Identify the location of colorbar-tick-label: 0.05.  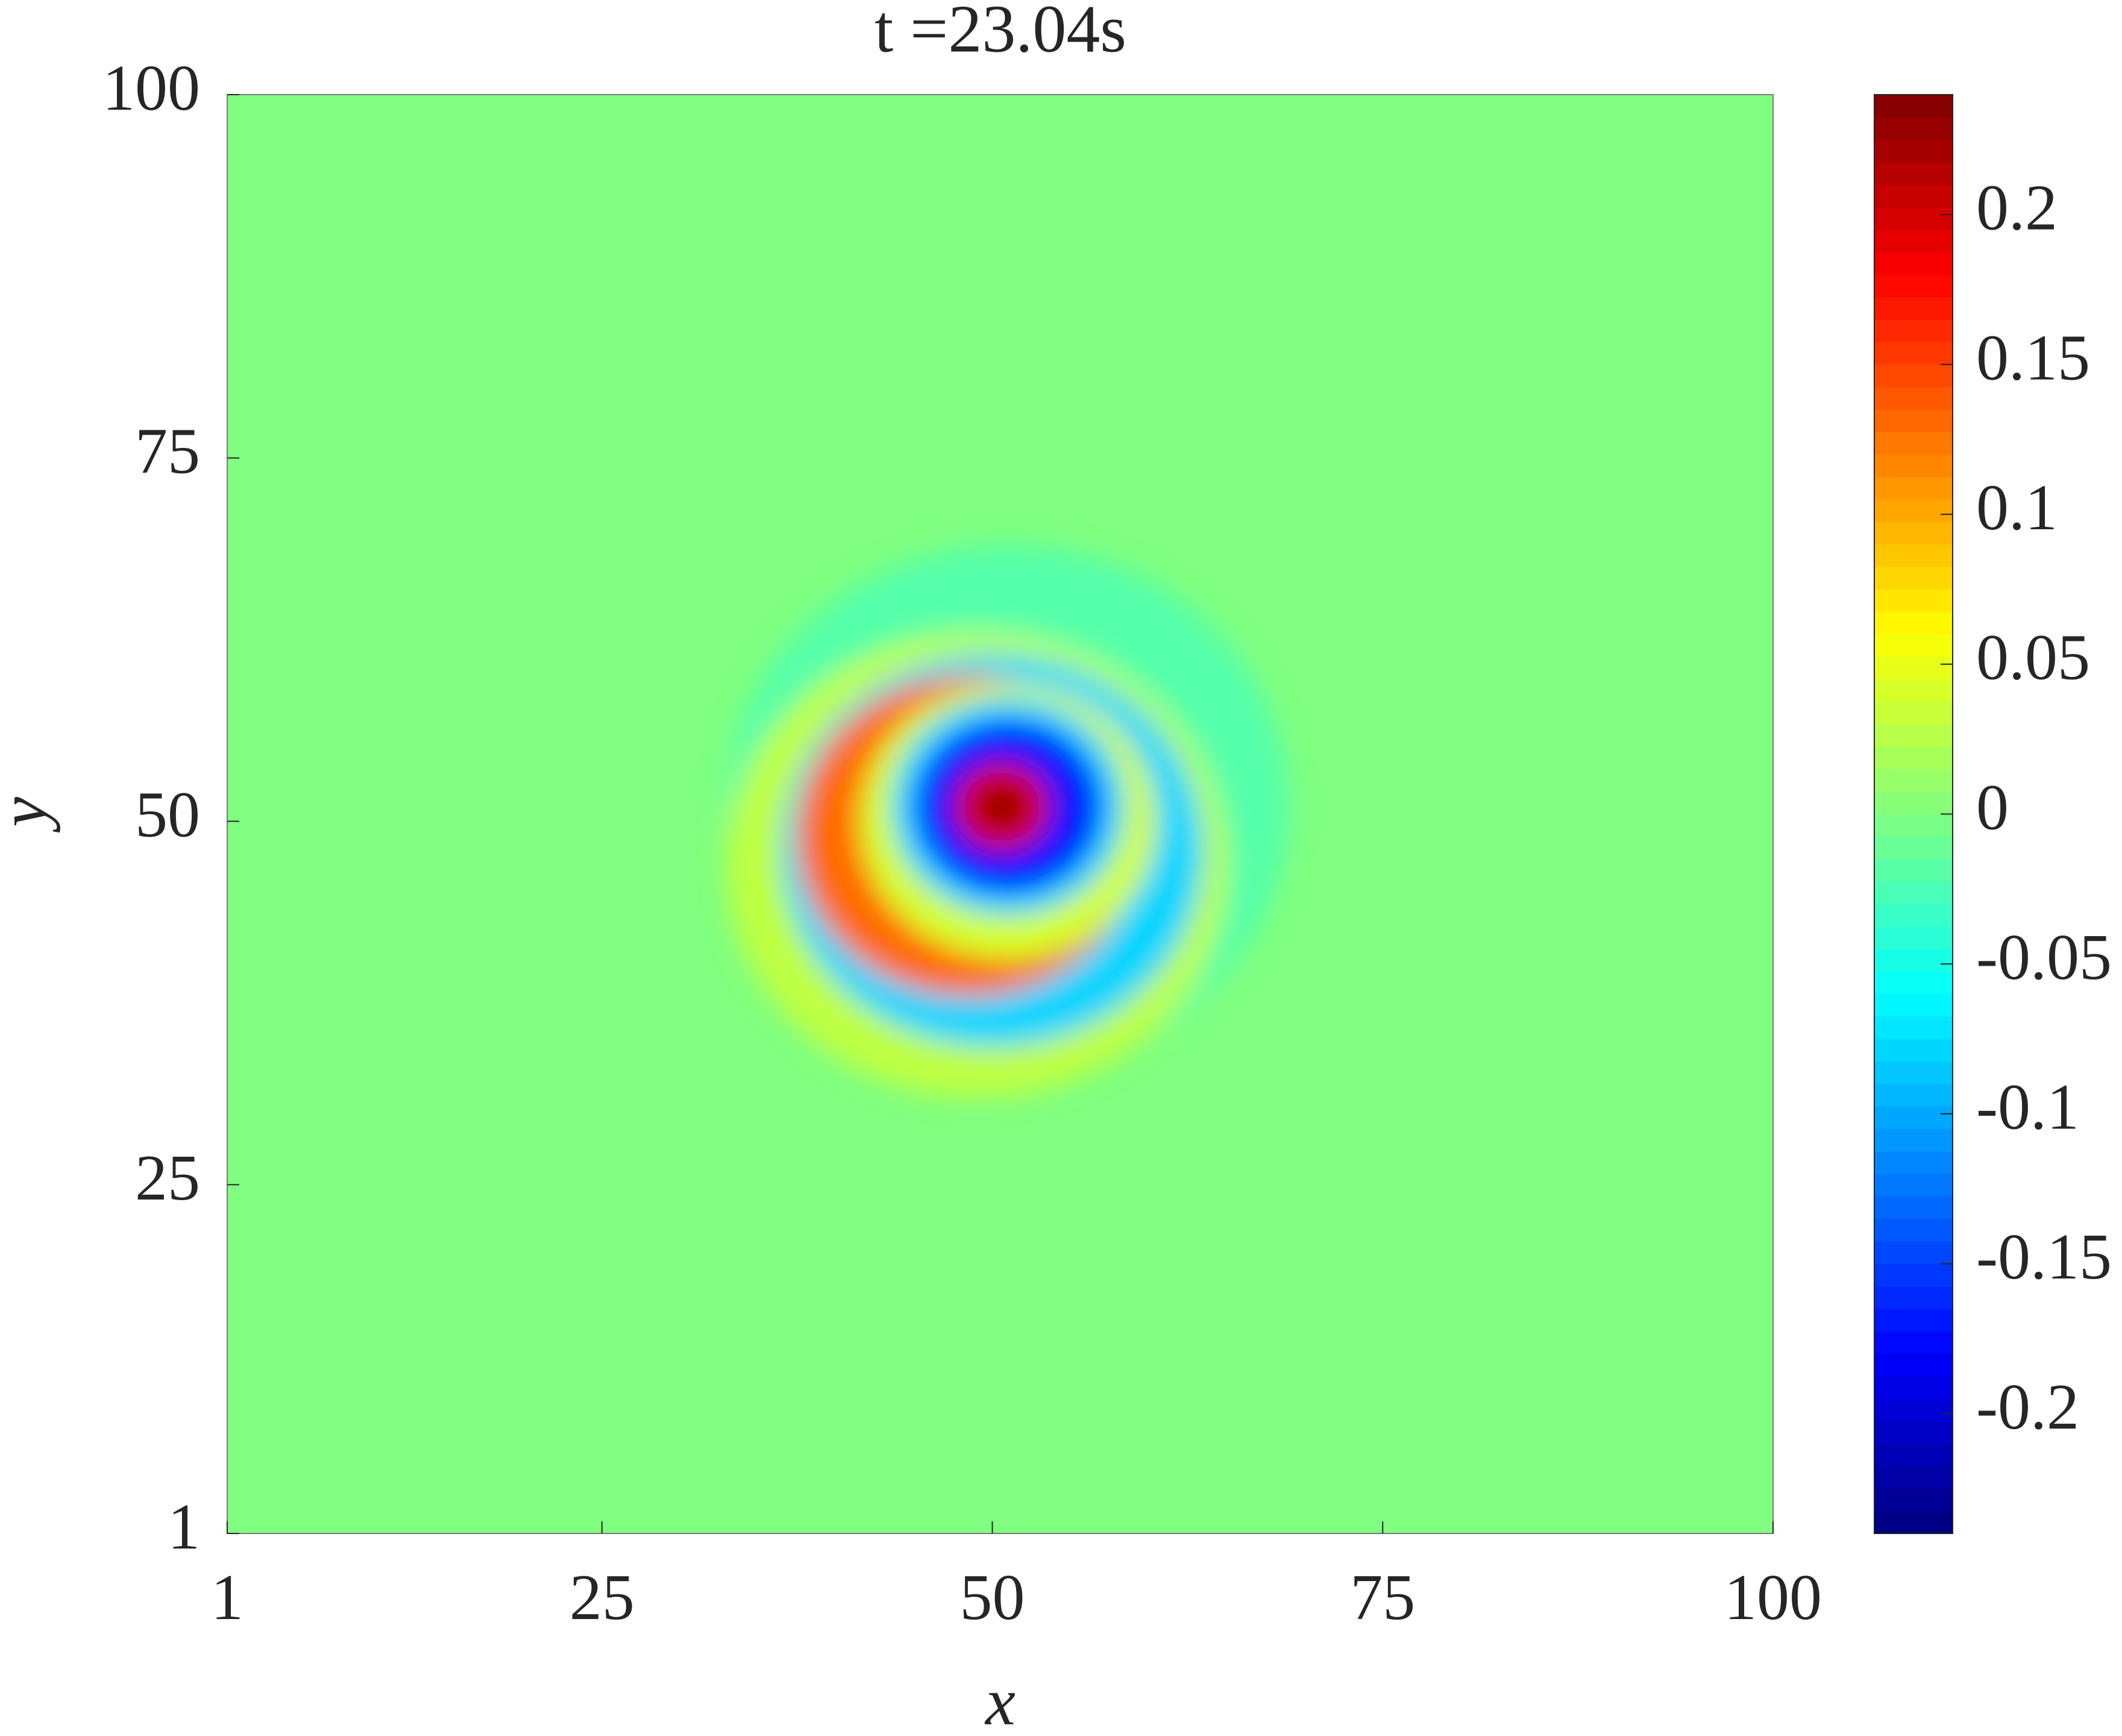
(2033, 658).